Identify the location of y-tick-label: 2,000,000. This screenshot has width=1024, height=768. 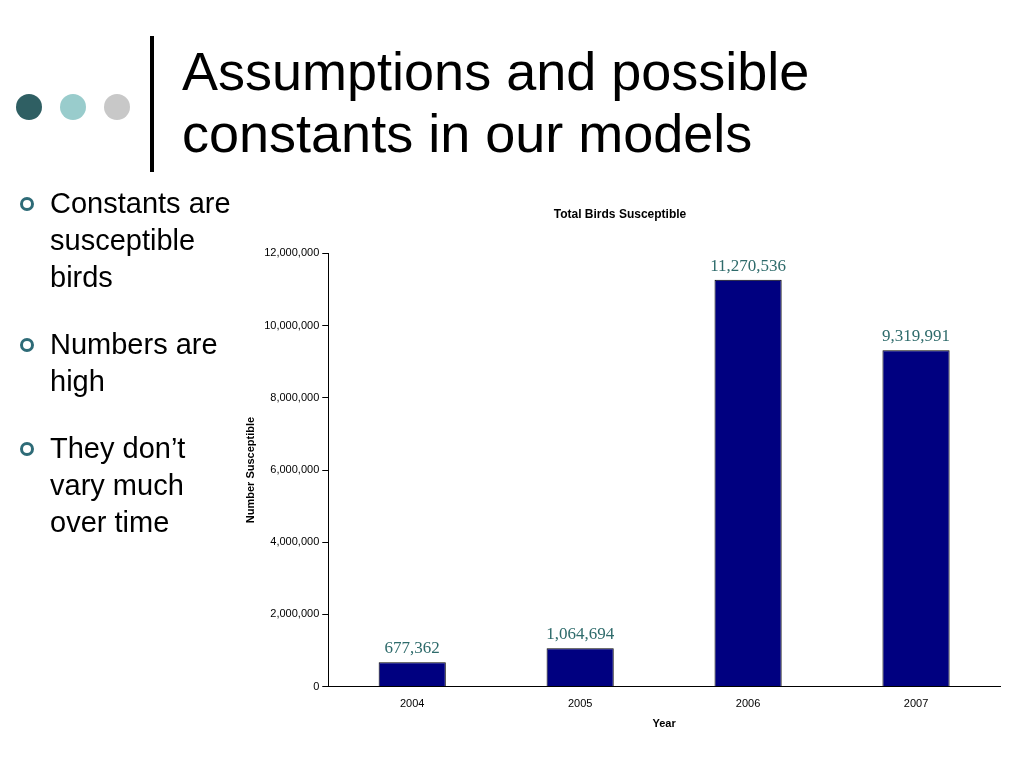
(295, 613).